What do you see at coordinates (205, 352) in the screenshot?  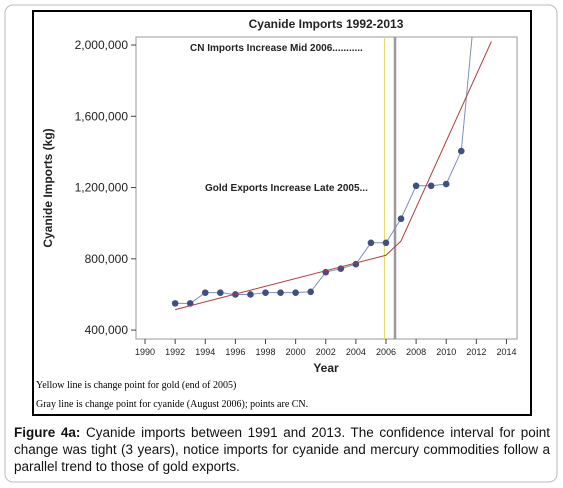 I see `x-tick-label: 1994` at bounding box center [205, 352].